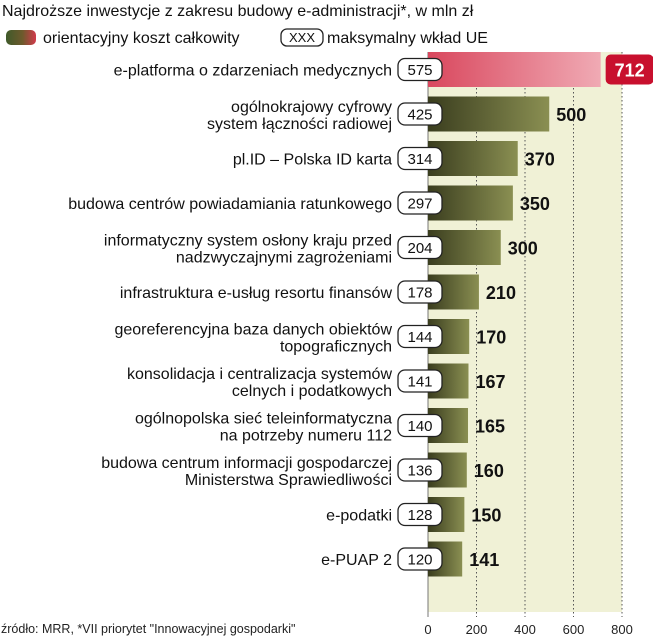 The image size is (653, 640). I want to click on eu-contribution-value: 144, so click(419, 337).